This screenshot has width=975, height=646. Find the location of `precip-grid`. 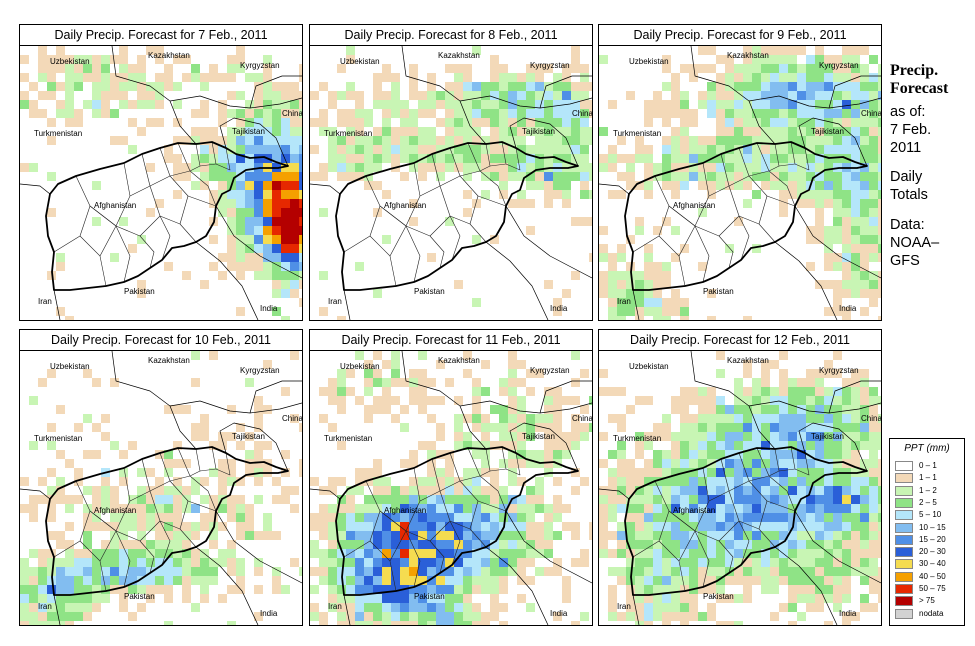

precip-grid is located at coordinates (451, 183).